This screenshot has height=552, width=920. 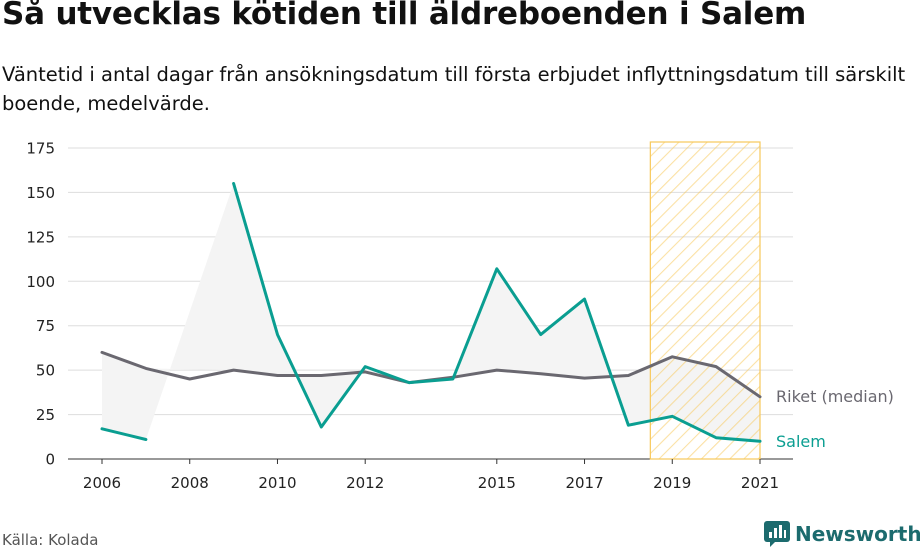 I want to click on x-tick-label: 2017, so click(x=584, y=483).